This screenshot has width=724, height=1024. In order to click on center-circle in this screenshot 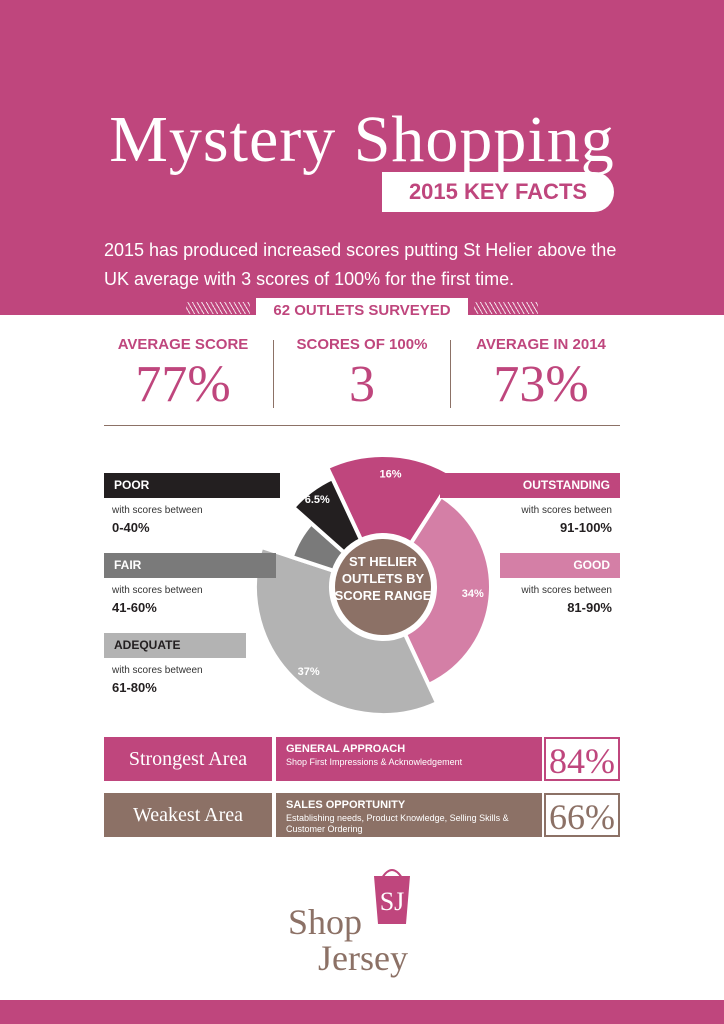, I will do `click(383, 587)`.